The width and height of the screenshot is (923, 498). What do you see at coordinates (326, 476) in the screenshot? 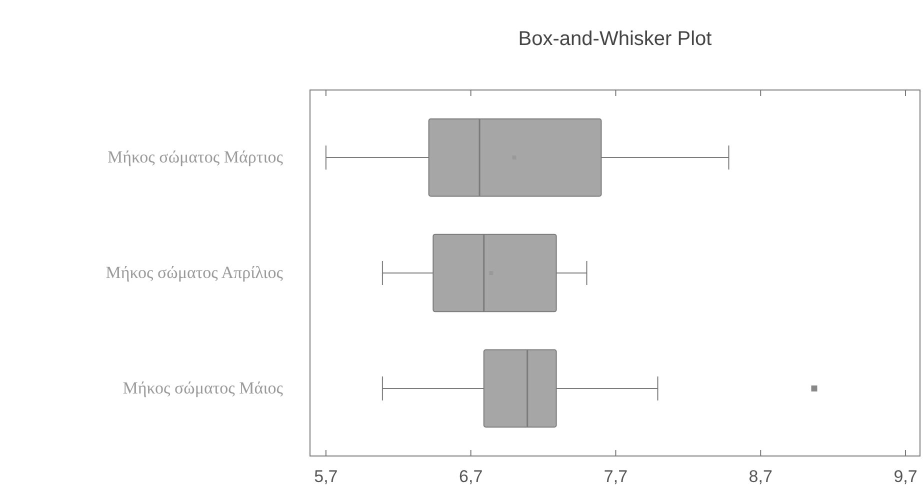
I see `x-tick-label: 5,7` at bounding box center [326, 476].